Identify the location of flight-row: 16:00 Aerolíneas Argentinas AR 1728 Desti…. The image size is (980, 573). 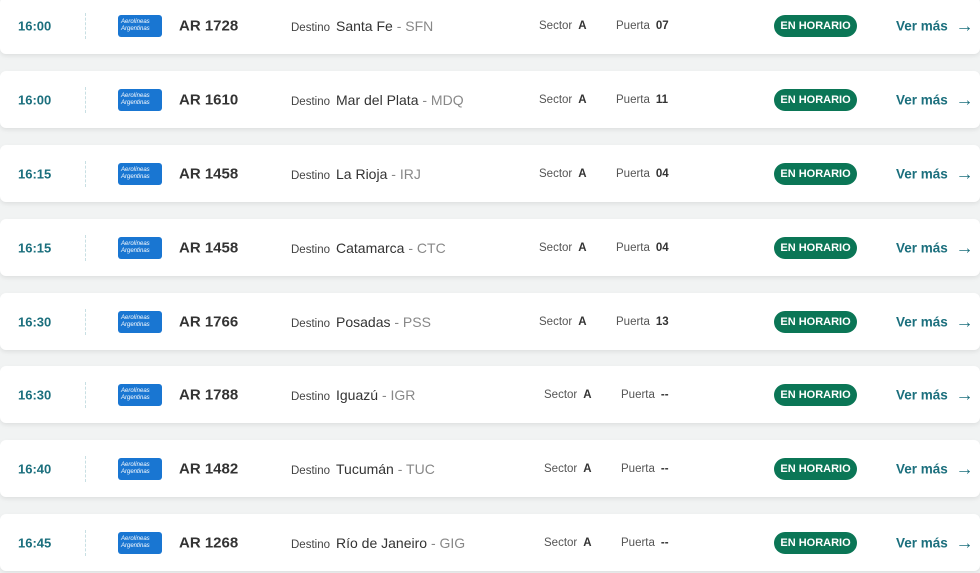
(490, 27).